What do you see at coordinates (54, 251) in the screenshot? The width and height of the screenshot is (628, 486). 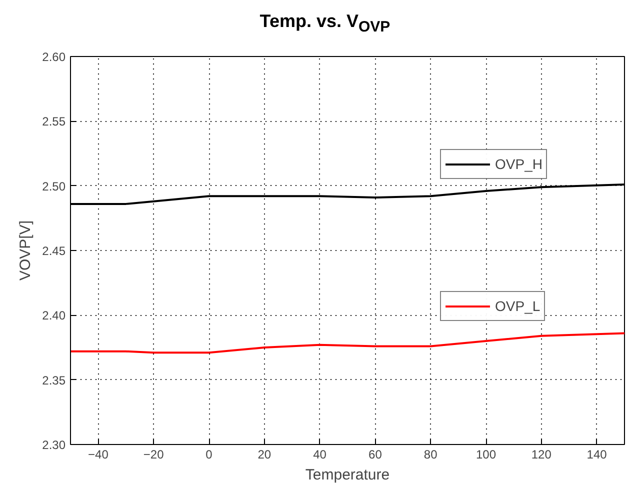 I see `y-tick-label: 2.45` at bounding box center [54, 251].